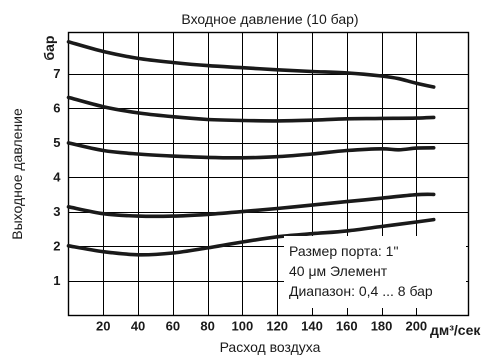  What do you see at coordinates (338, 271) in the screenshot?
I see `annotation-line-2: 40 μм Элемент` at bounding box center [338, 271].